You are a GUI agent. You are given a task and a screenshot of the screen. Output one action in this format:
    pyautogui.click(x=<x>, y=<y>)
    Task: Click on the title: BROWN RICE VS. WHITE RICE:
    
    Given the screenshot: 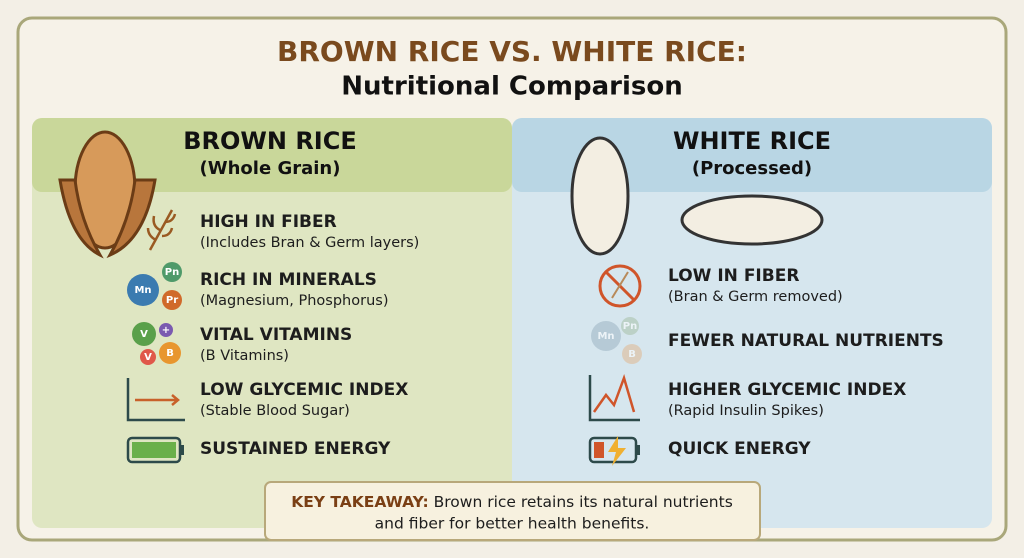 What is the action you would take?
    pyautogui.click(x=512, y=51)
    